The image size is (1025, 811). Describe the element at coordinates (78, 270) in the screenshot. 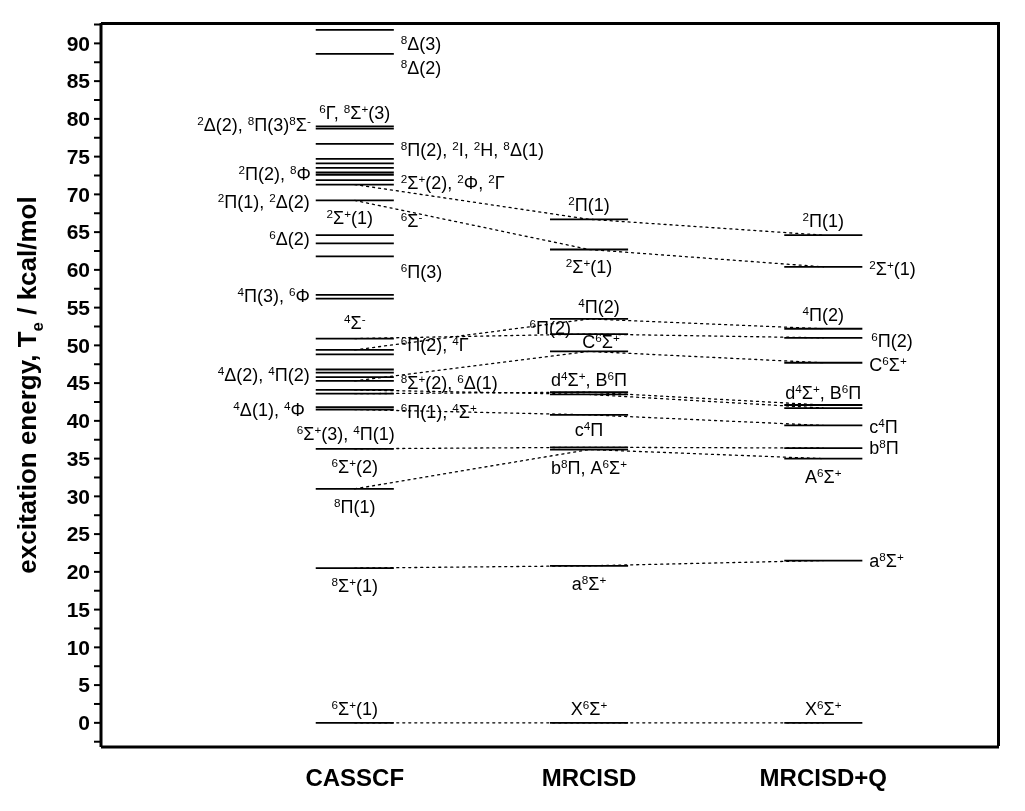

I see `y-tick-label: 60` at that location.